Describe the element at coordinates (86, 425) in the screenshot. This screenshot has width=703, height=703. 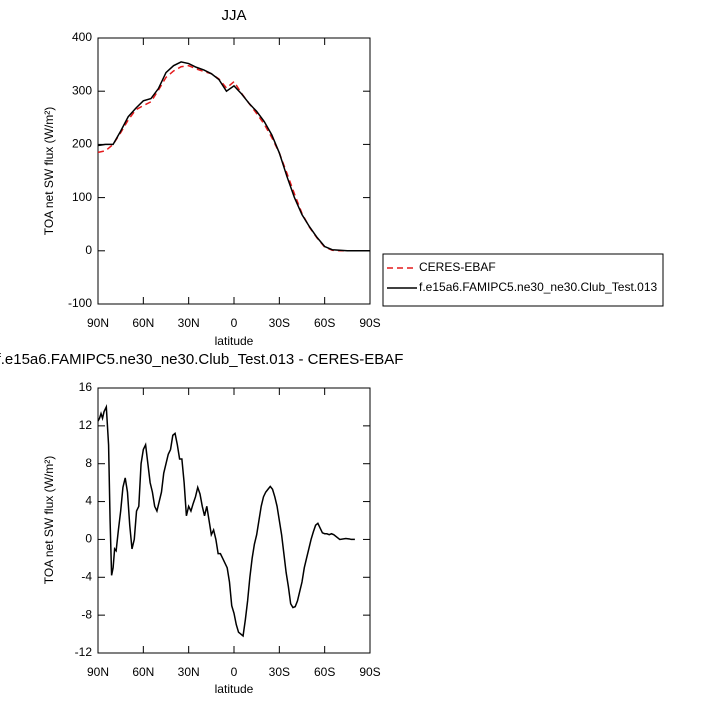
I see `y-tick-label: 12` at that location.